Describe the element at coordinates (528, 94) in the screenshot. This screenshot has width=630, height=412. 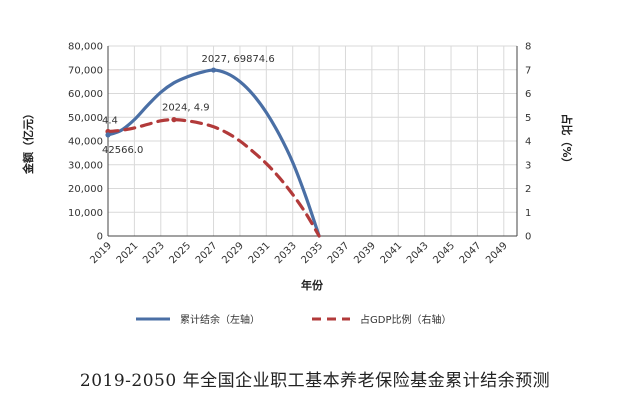
I see `y-tick-label-right: 6` at that location.